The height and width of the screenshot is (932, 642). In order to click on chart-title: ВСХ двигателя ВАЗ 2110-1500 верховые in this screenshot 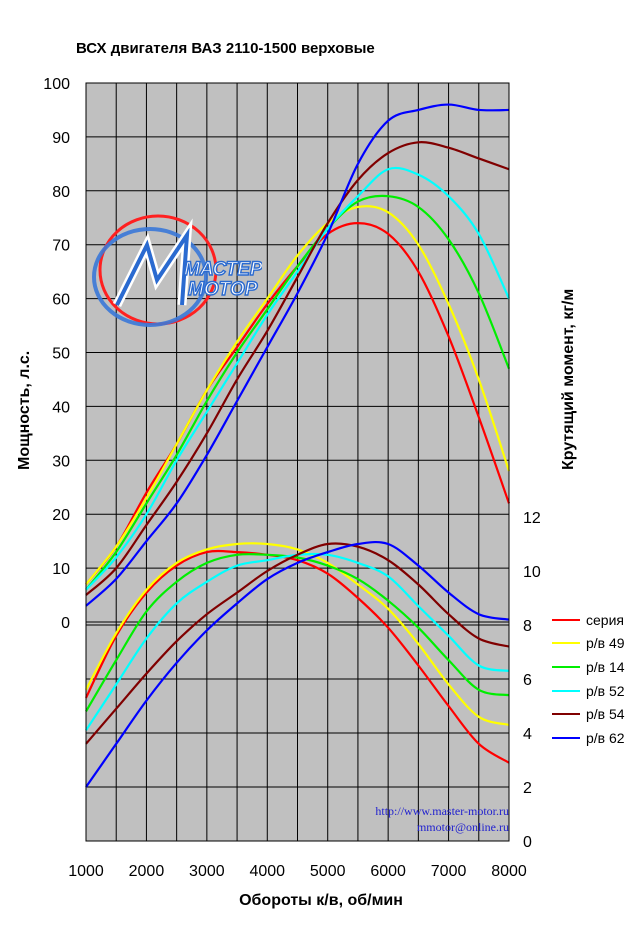, I will do `click(225, 48)`.